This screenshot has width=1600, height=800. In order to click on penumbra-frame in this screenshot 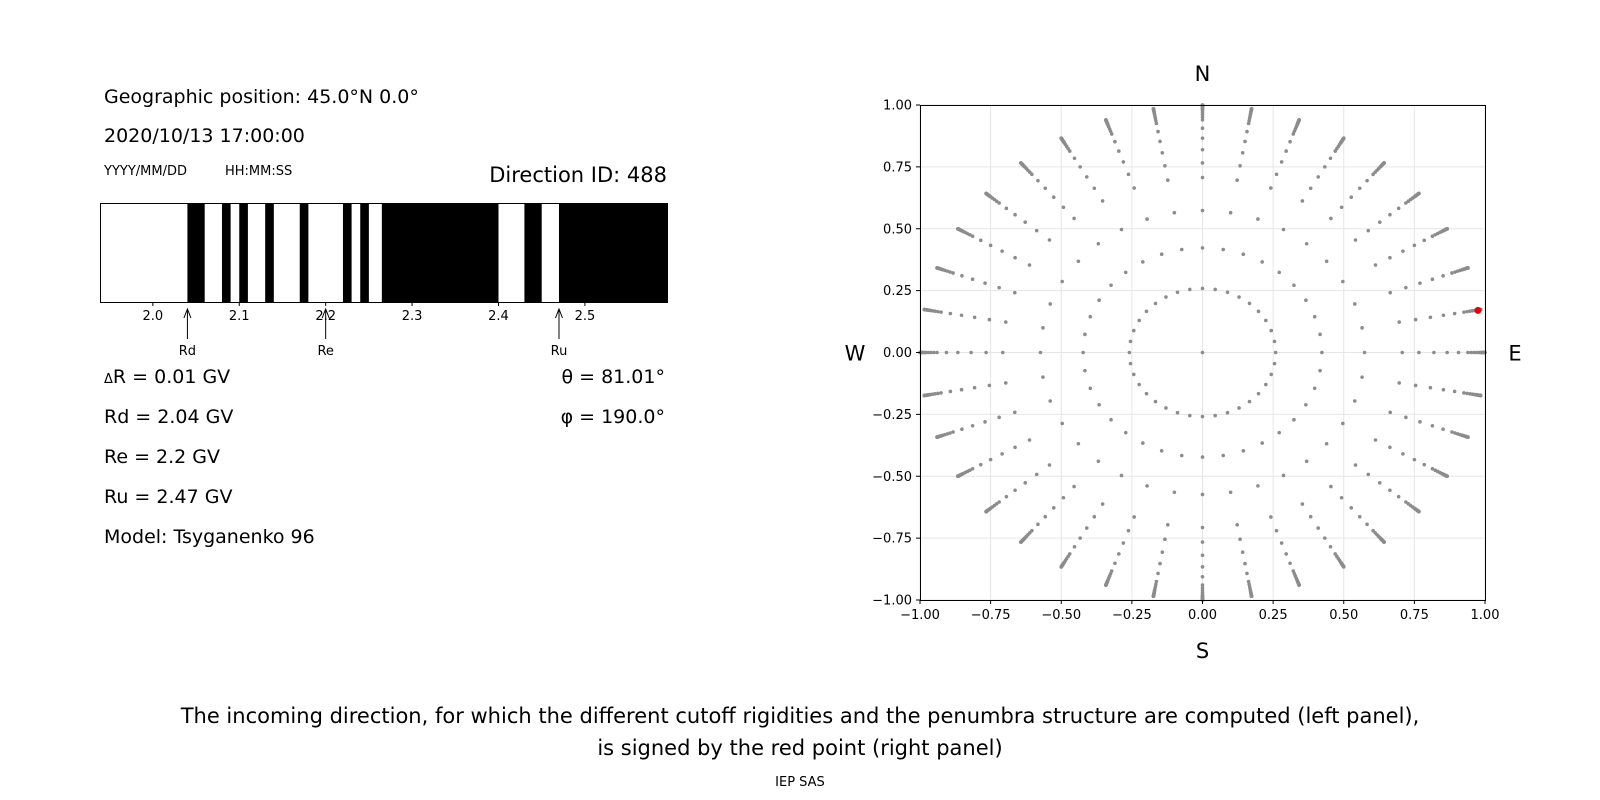, I will do `click(384, 253)`.